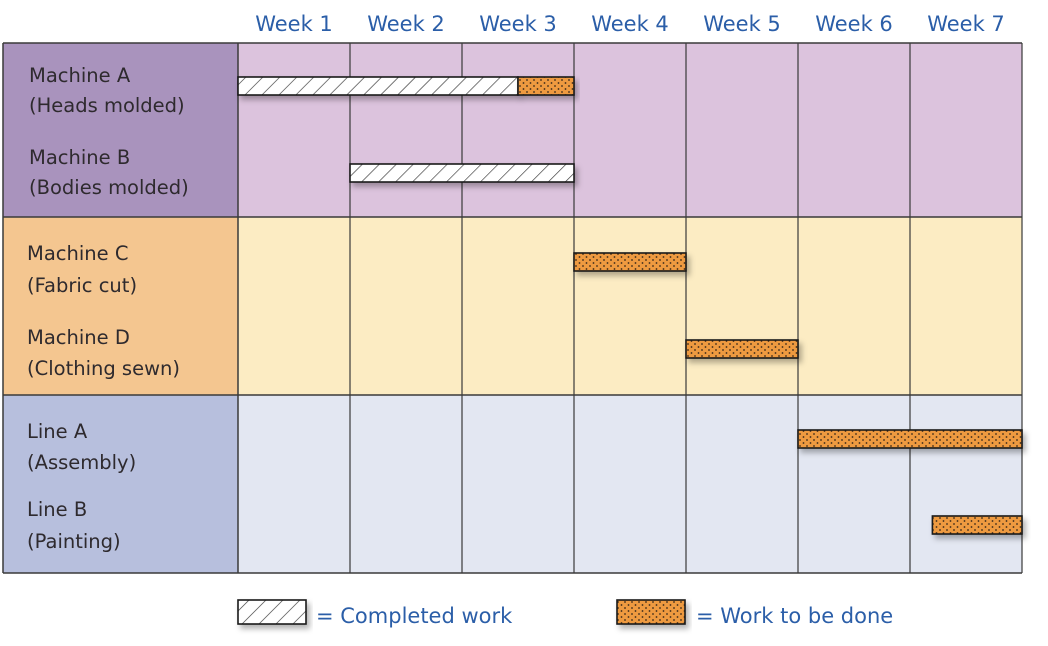  Describe the element at coordinates (630, 24) in the screenshot. I see `week-header: Week 4` at that location.